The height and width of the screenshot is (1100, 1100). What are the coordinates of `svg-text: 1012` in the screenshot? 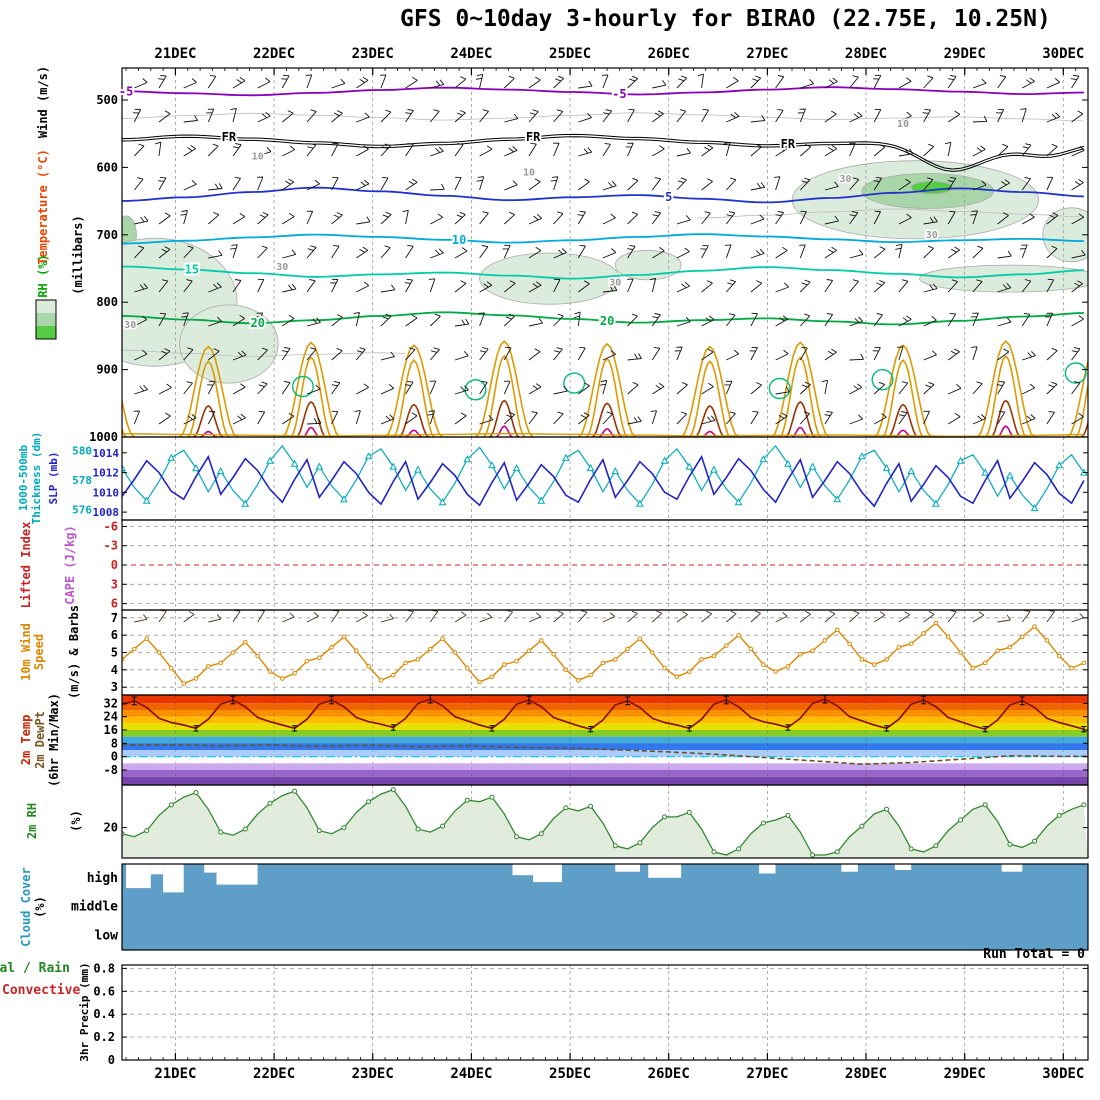 It's located at (106, 473).